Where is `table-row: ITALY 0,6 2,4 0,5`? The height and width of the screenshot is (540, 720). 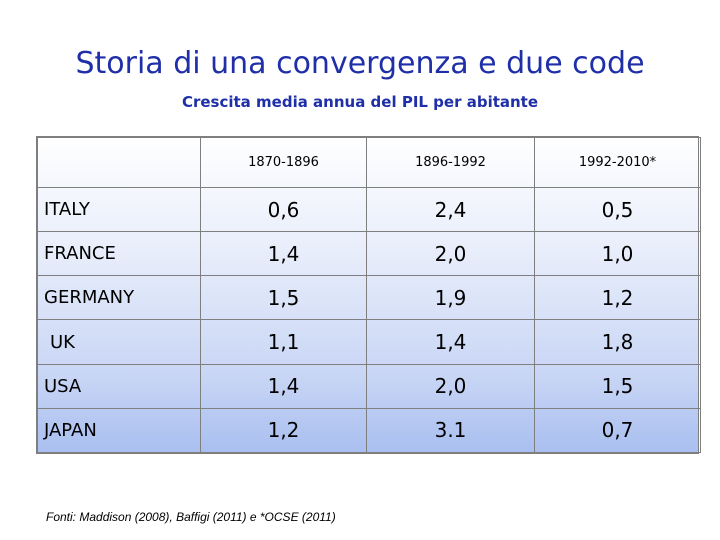 table-row: ITALY 0,6 2,4 0,5 is located at coordinates (369, 209).